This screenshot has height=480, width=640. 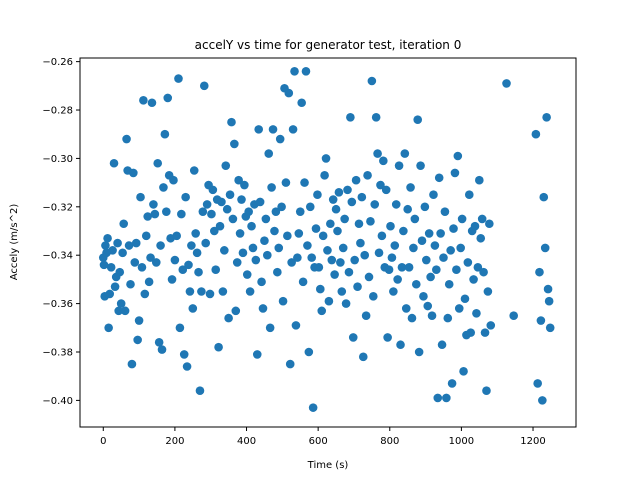 I want to click on y-tick-label: −0.40, so click(x=57, y=401).